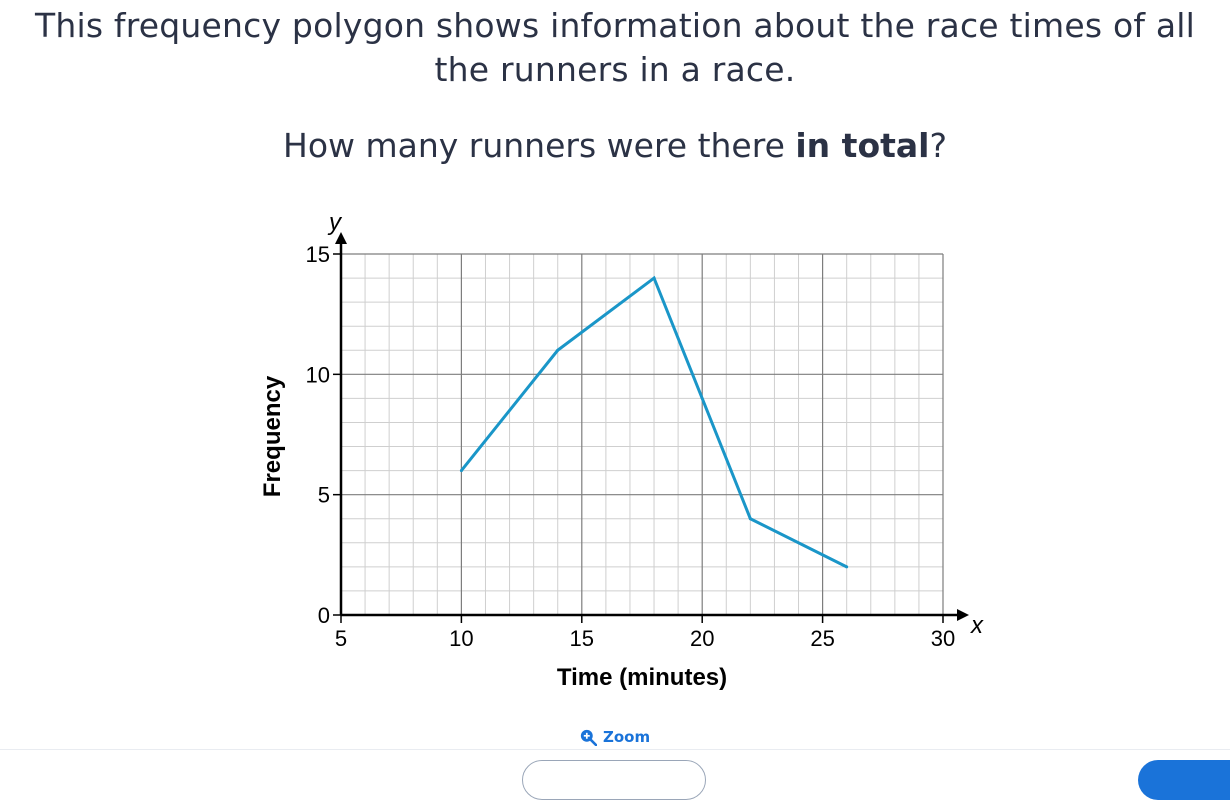 This screenshot has width=1230, height=800. I want to click on question-line-2: the runners in a race., so click(615, 69).